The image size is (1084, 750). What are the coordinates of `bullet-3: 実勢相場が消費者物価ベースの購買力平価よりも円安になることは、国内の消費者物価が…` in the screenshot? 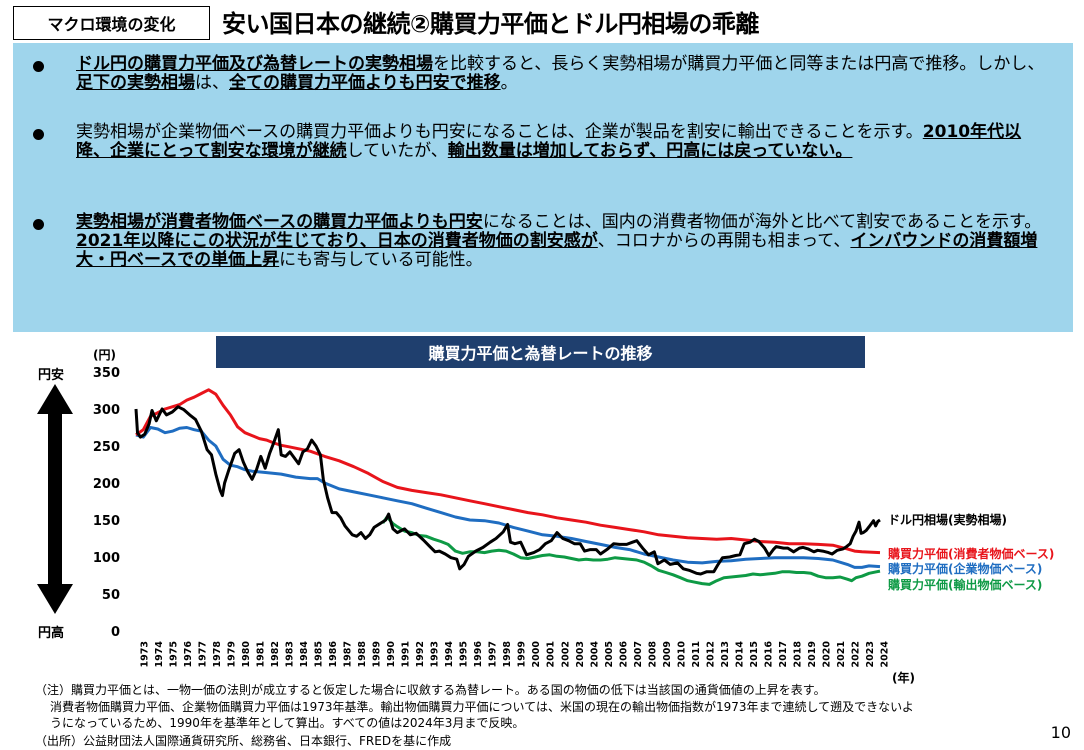 It's located at (543, 241).